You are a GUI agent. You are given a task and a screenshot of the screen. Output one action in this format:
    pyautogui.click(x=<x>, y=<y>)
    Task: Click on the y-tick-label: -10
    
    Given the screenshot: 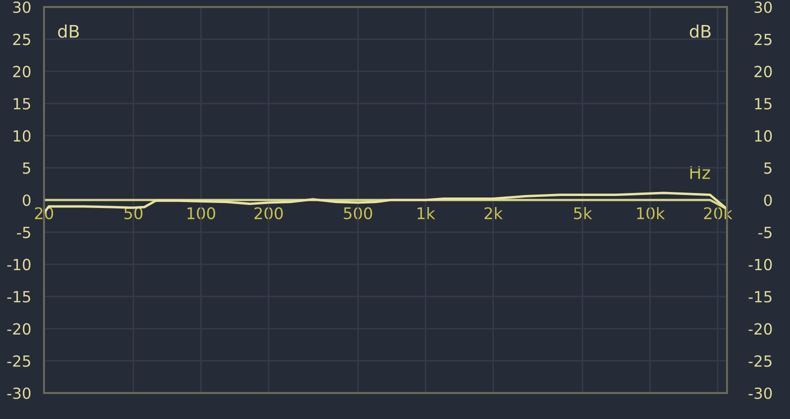 What is the action you would take?
    pyautogui.click(x=18, y=264)
    